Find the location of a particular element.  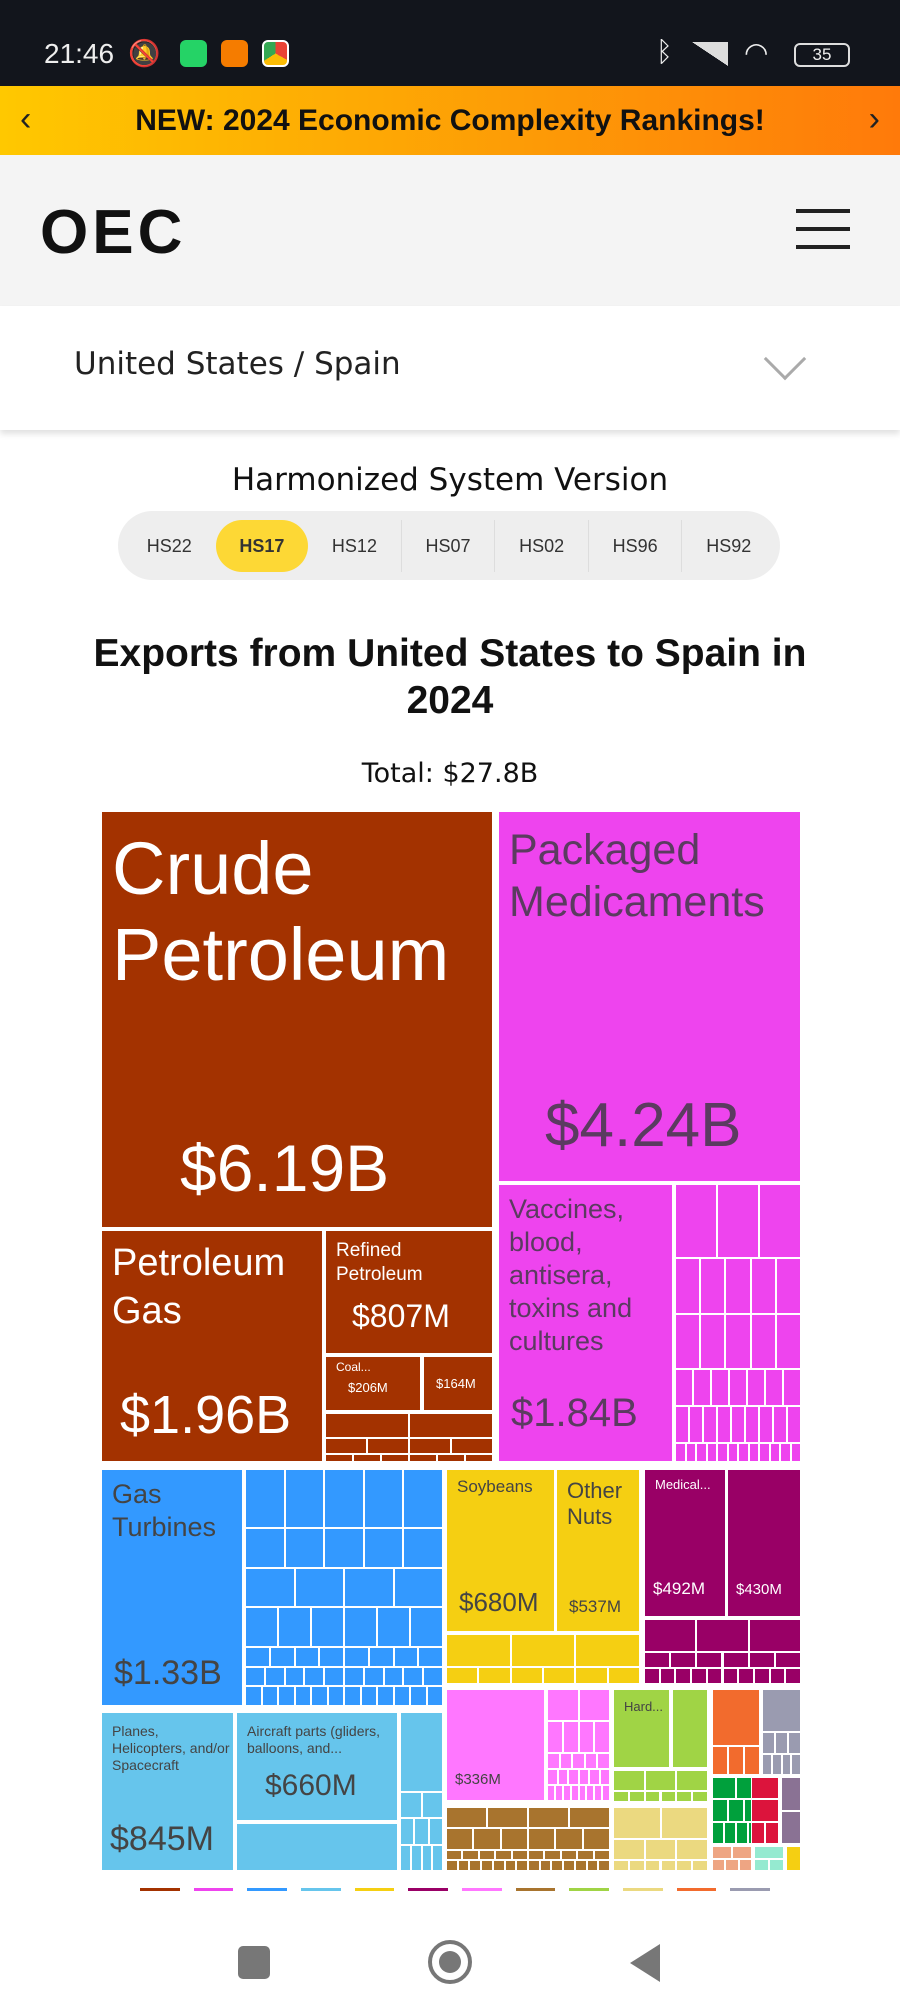

hs-option-hs22: HS22 is located at coordinates (169, 545).